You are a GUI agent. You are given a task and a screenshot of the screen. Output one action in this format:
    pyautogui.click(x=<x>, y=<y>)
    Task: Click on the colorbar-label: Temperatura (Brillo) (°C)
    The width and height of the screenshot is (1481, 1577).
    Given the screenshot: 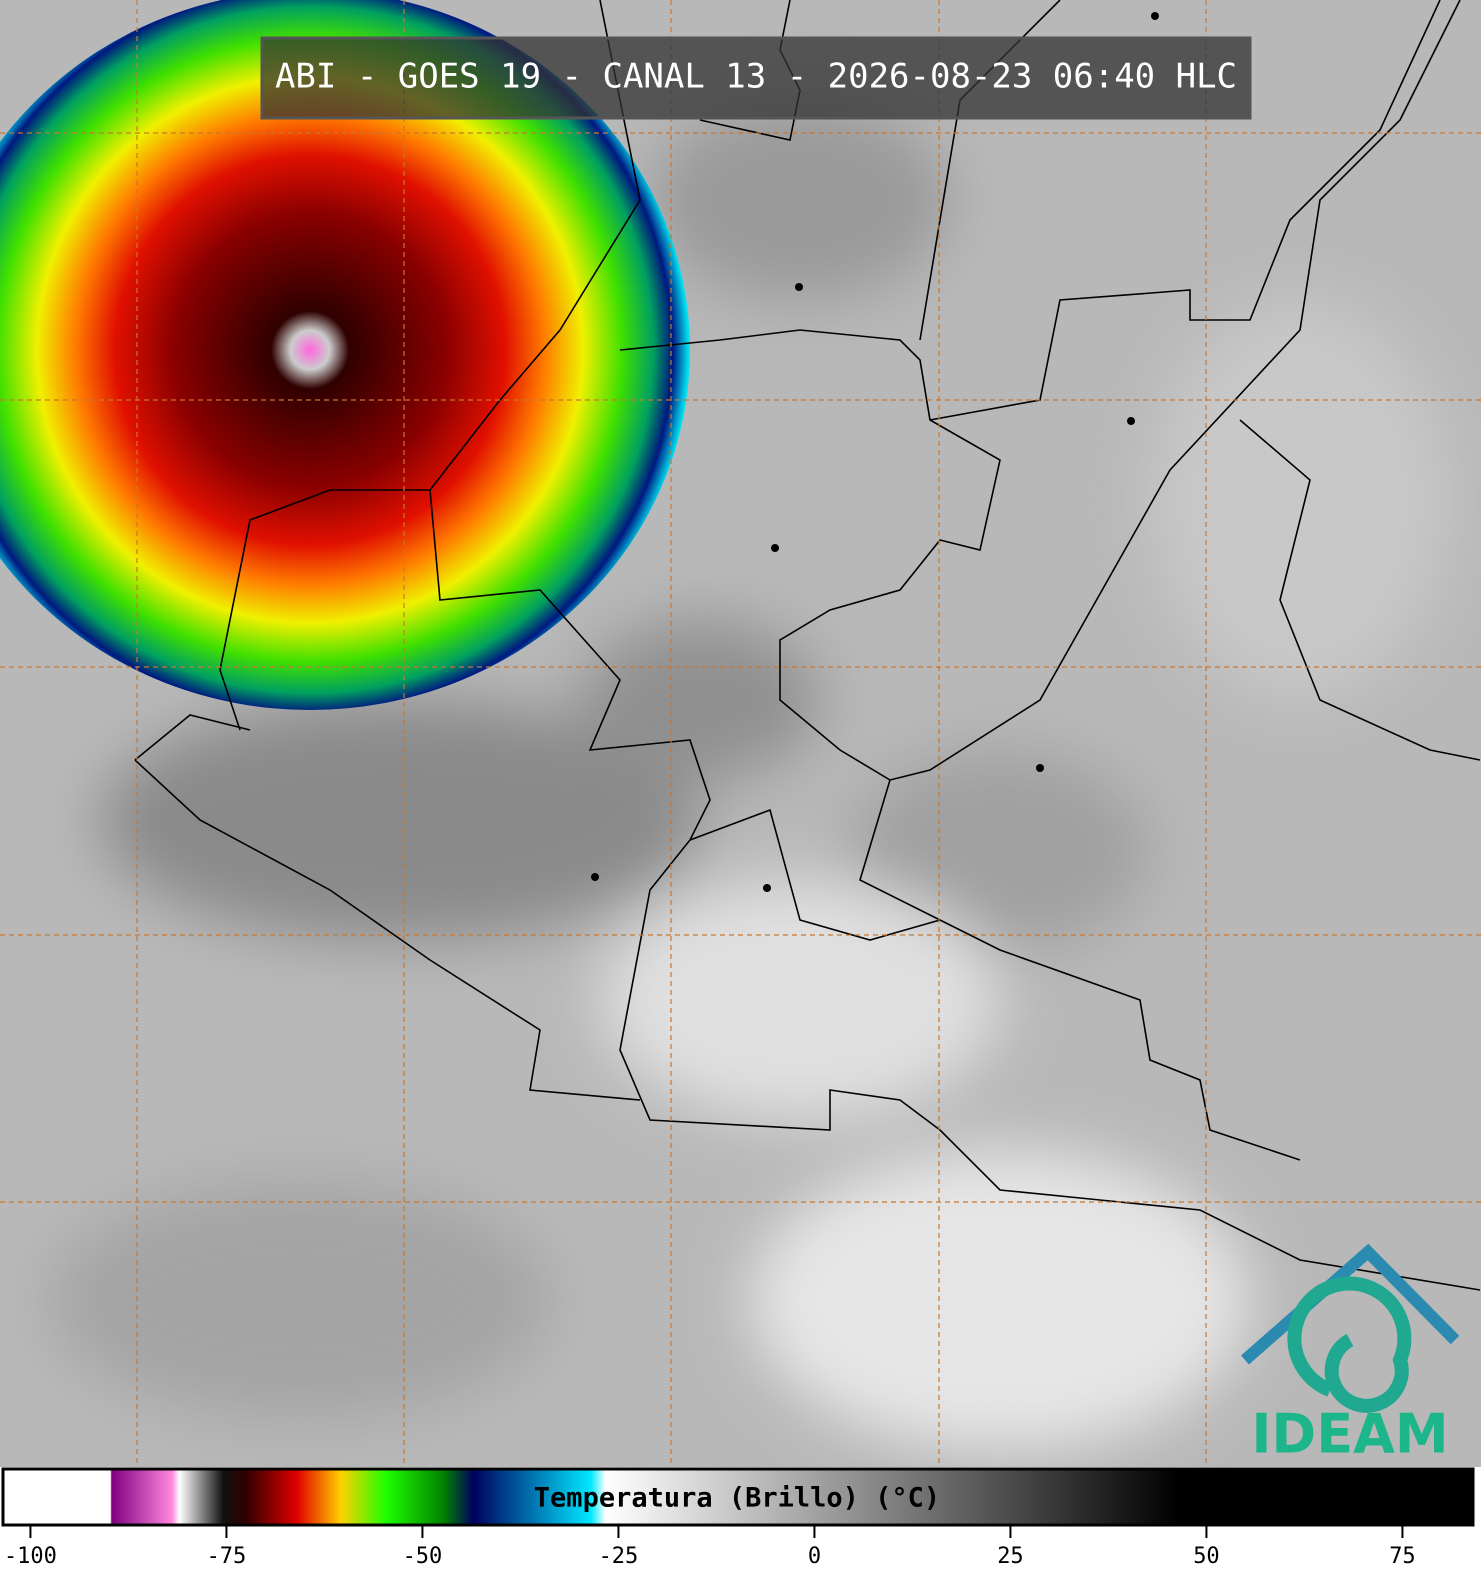 What is the action you would take?
    pyautogui.click(x=737, y=1498)
    